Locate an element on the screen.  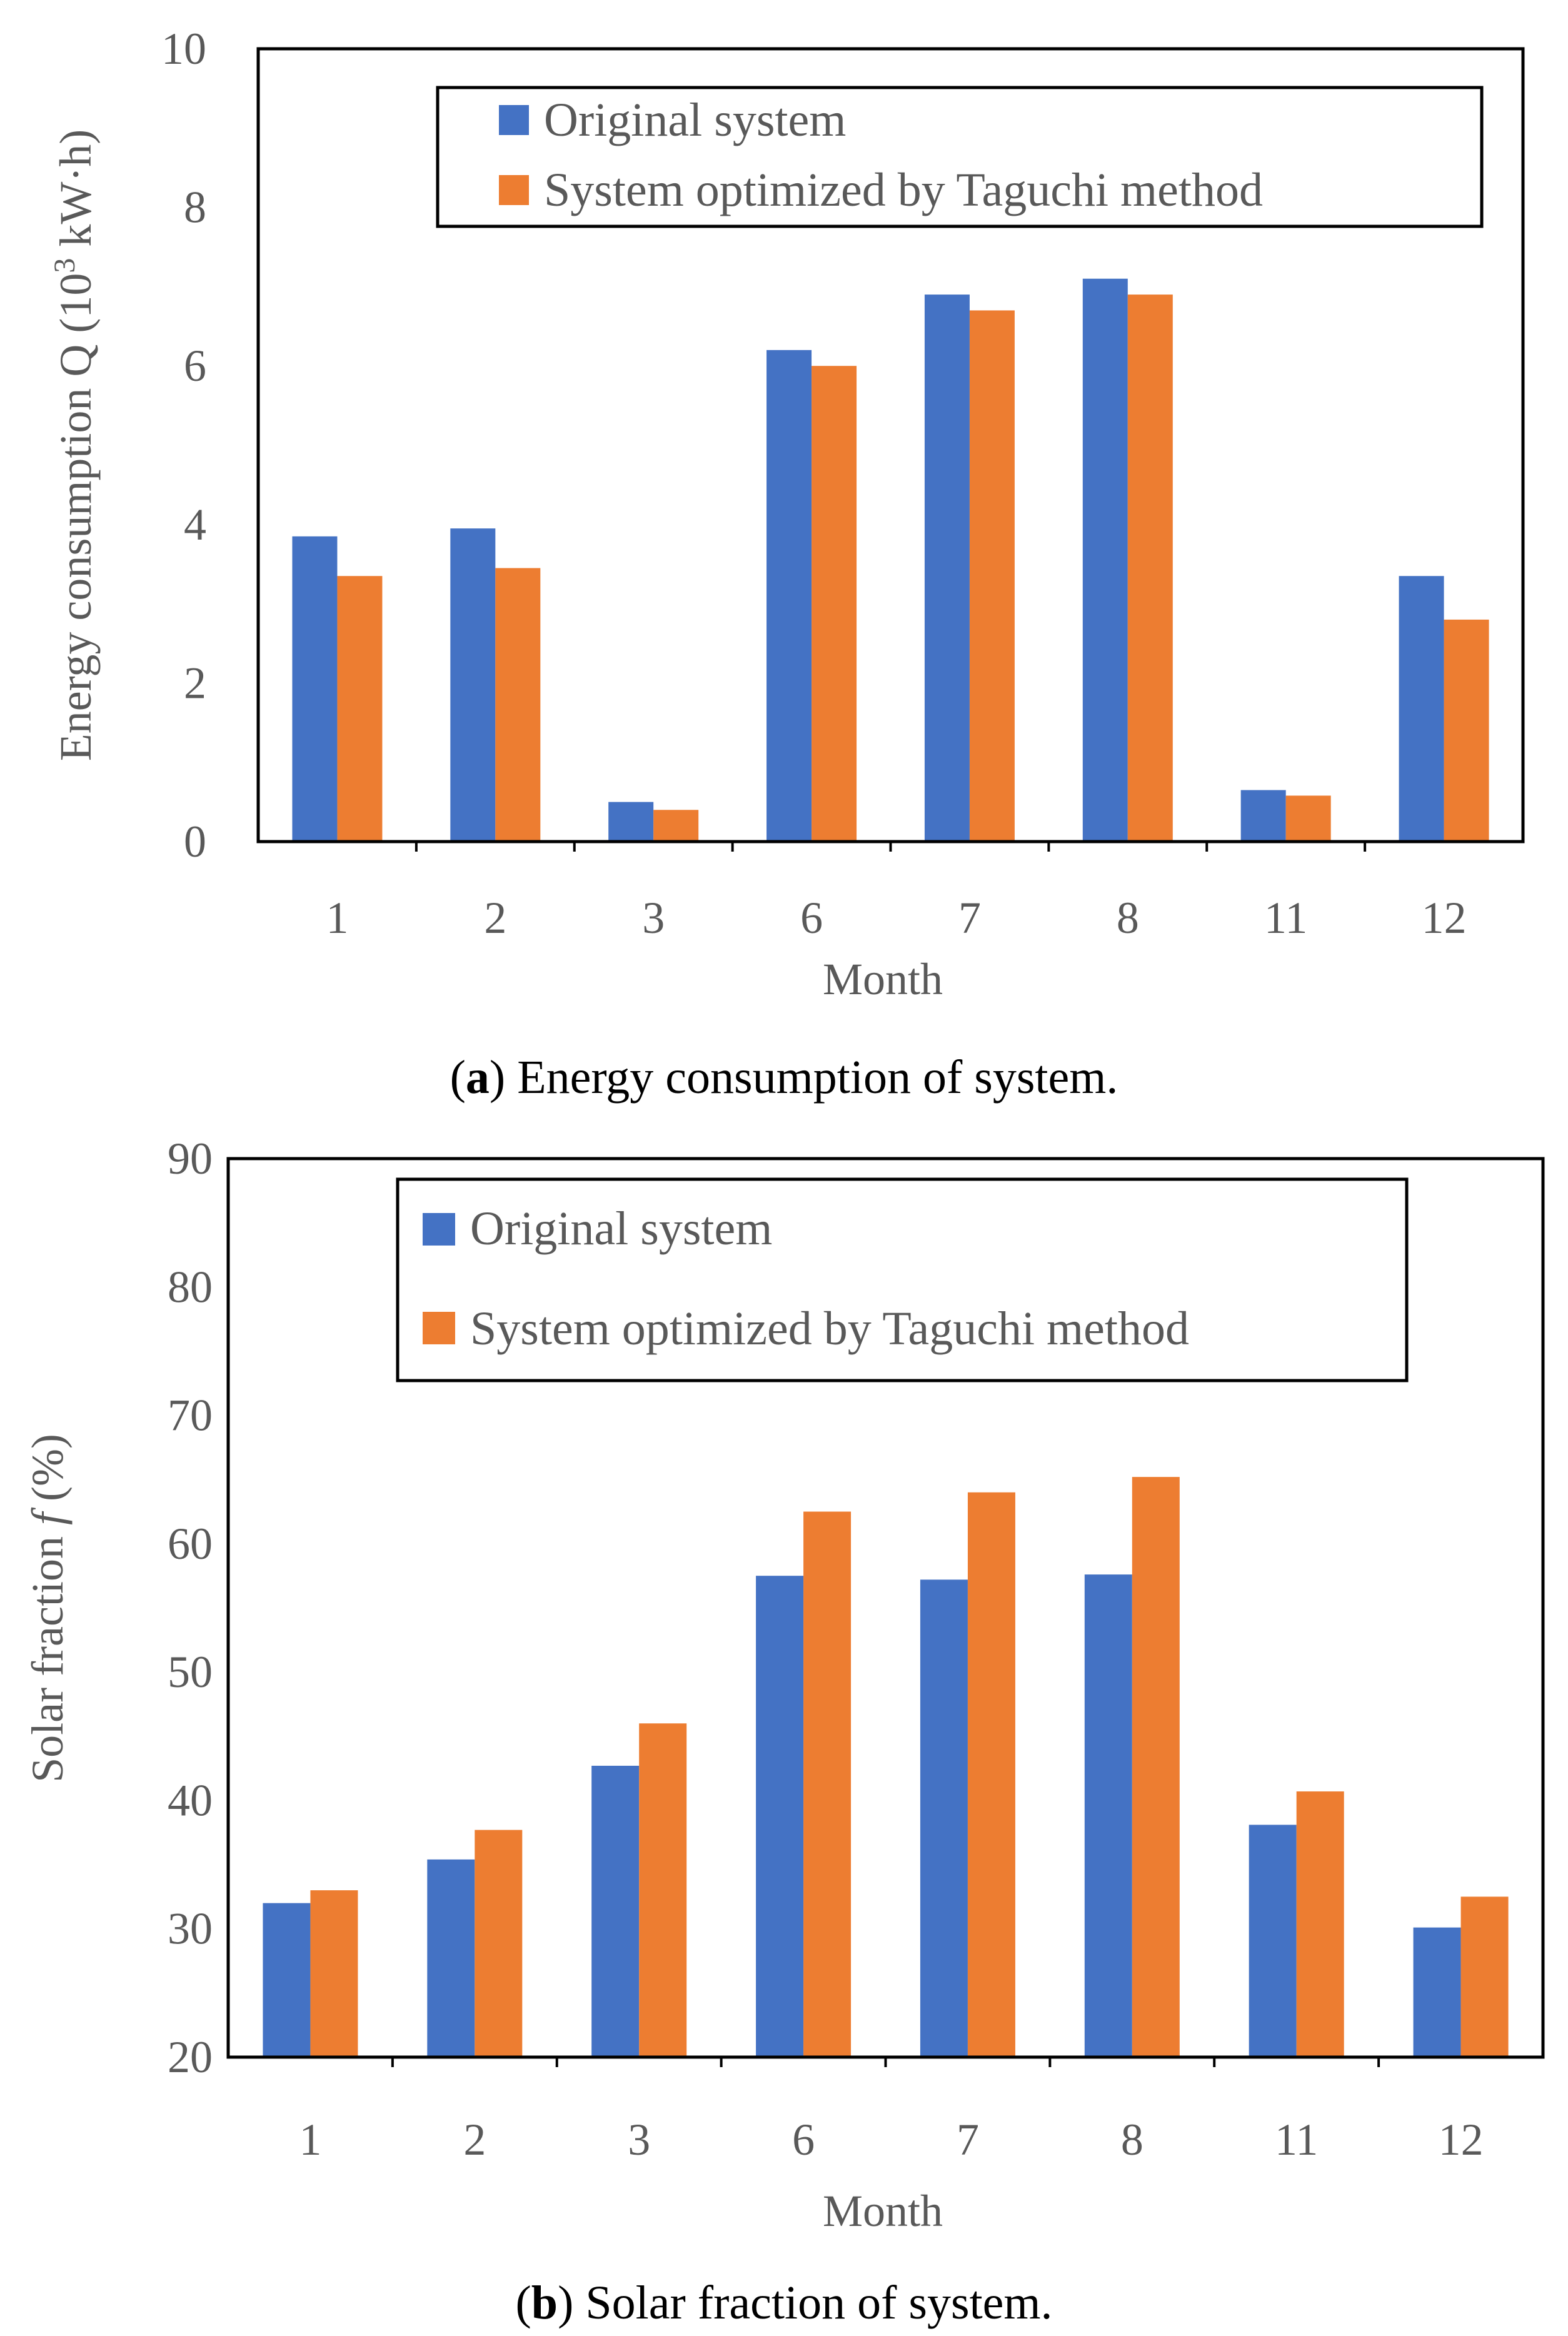
y-tick-label: 20 is located at coordinates (190, 2057).